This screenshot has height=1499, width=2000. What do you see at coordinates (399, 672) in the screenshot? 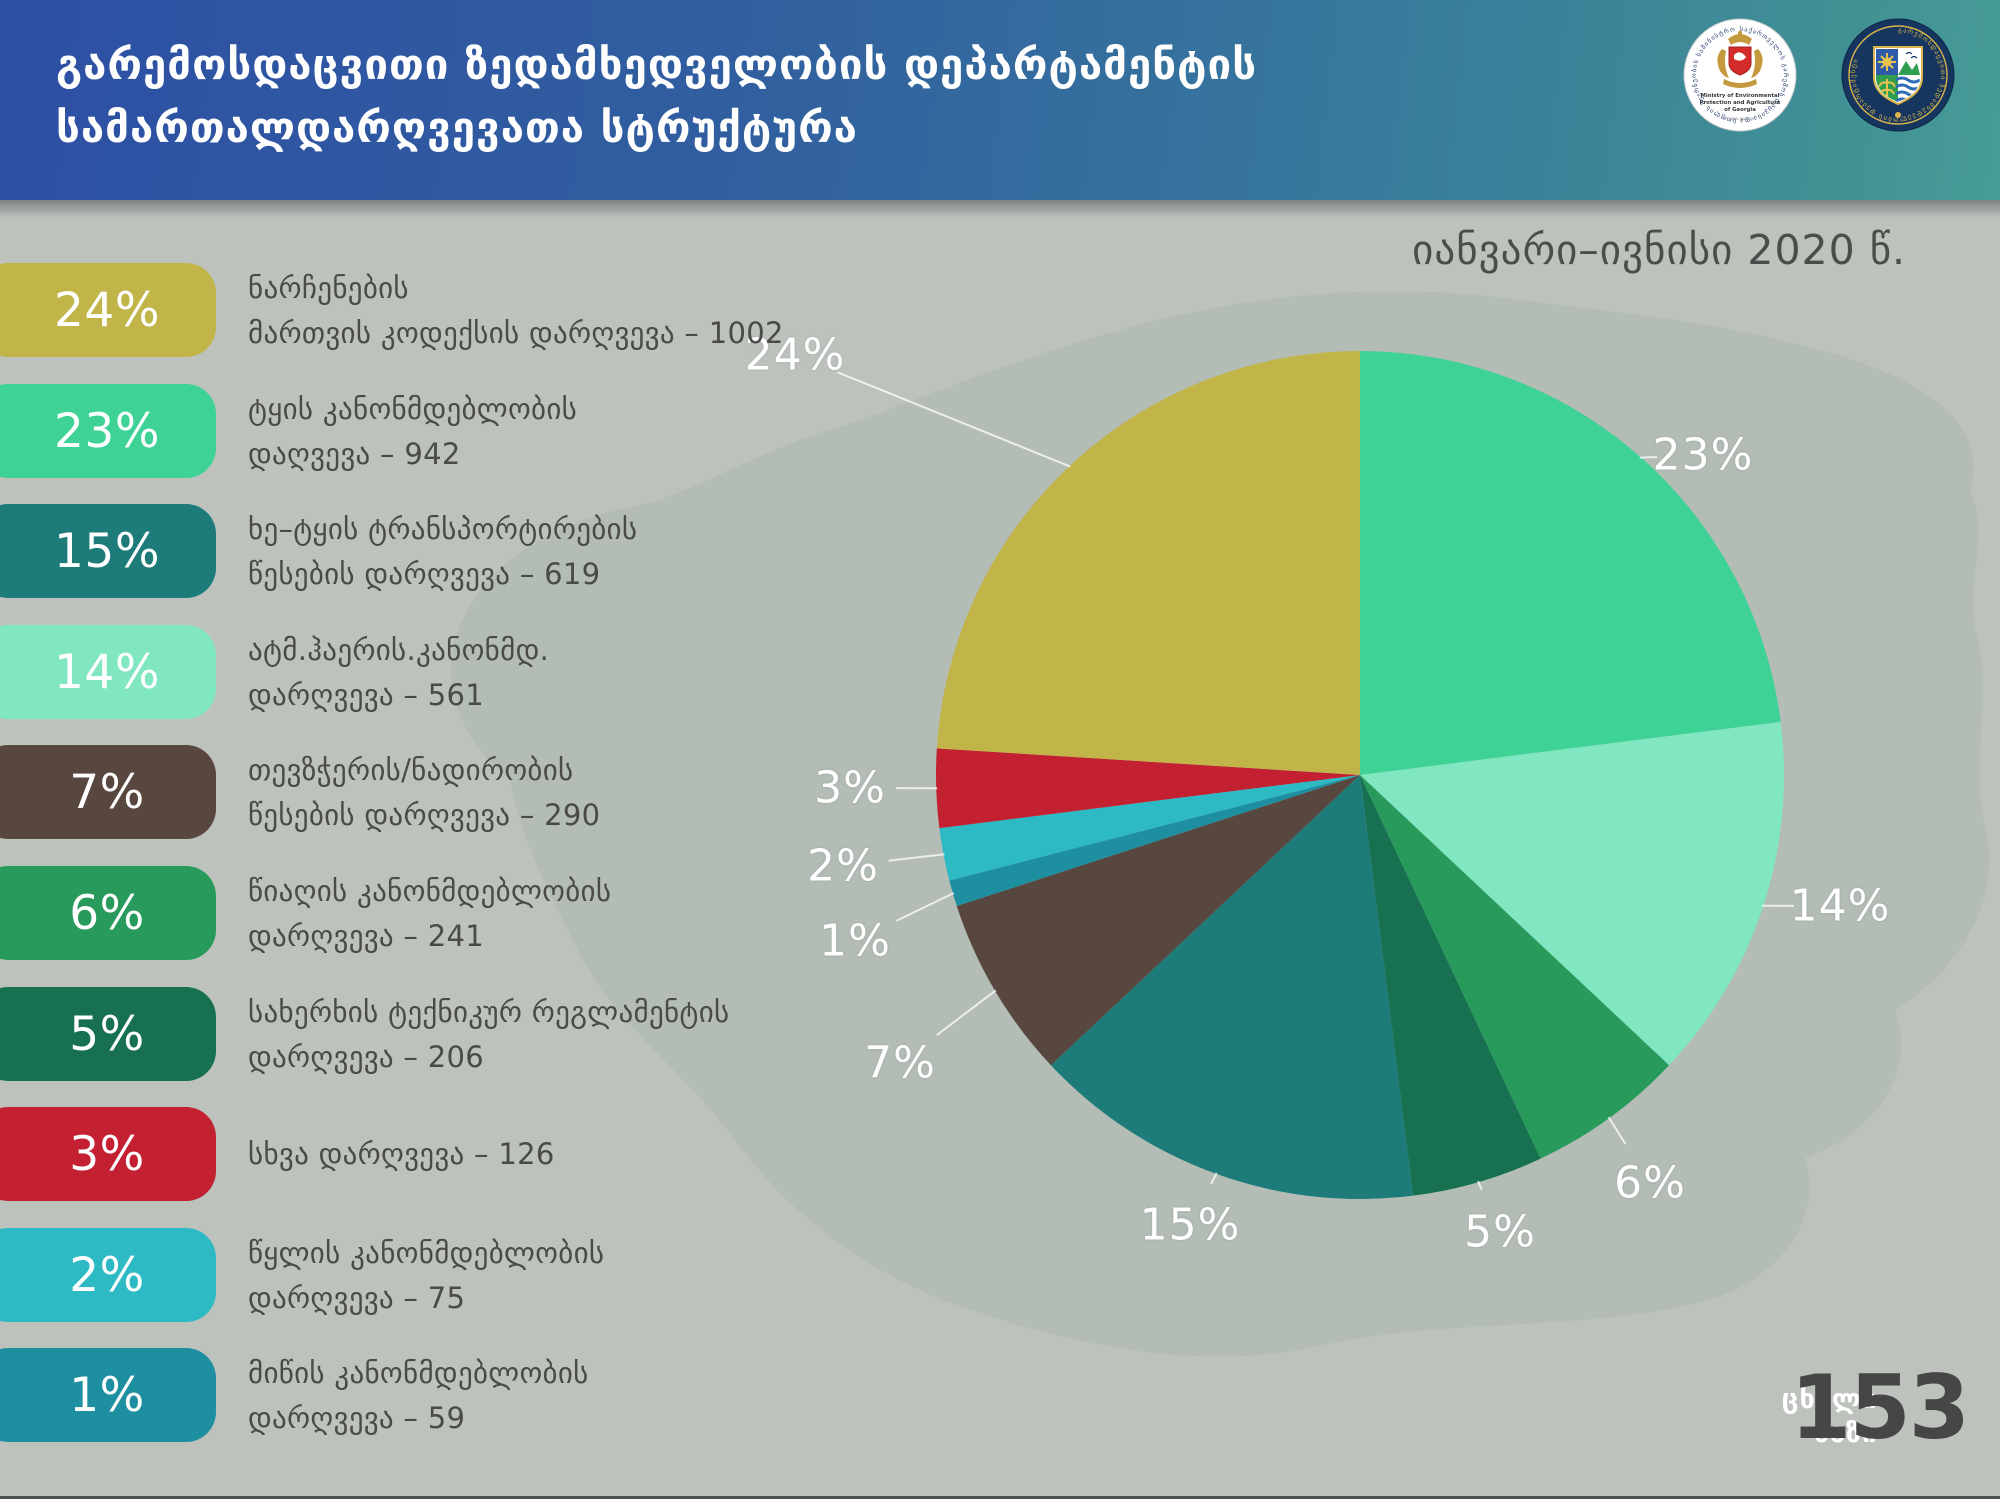
I see `legend-label: ატმ.ჰაერის.კანონმდ. დარღვევა – 561` at bounding box center [399, 672].